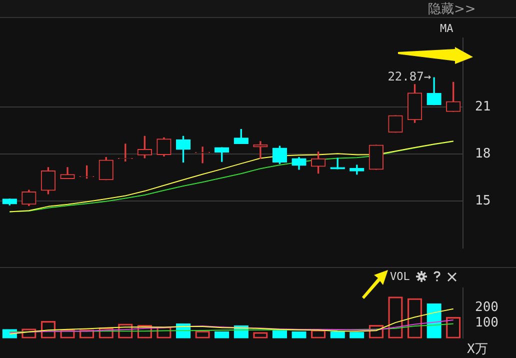  What do you see at coordinates (400, 276) in the screenshot?
I see `text: VOL` at bounding box center [400, 276].